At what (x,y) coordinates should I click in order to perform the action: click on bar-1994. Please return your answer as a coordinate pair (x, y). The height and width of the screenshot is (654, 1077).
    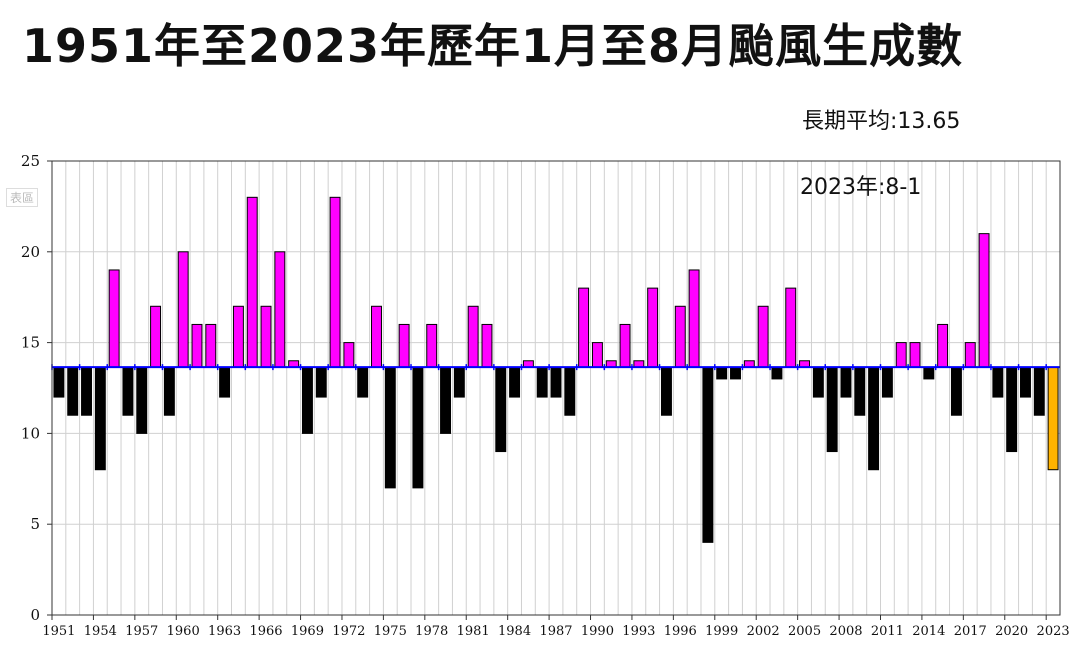
    Looking at the image, I should click on (653, 327).